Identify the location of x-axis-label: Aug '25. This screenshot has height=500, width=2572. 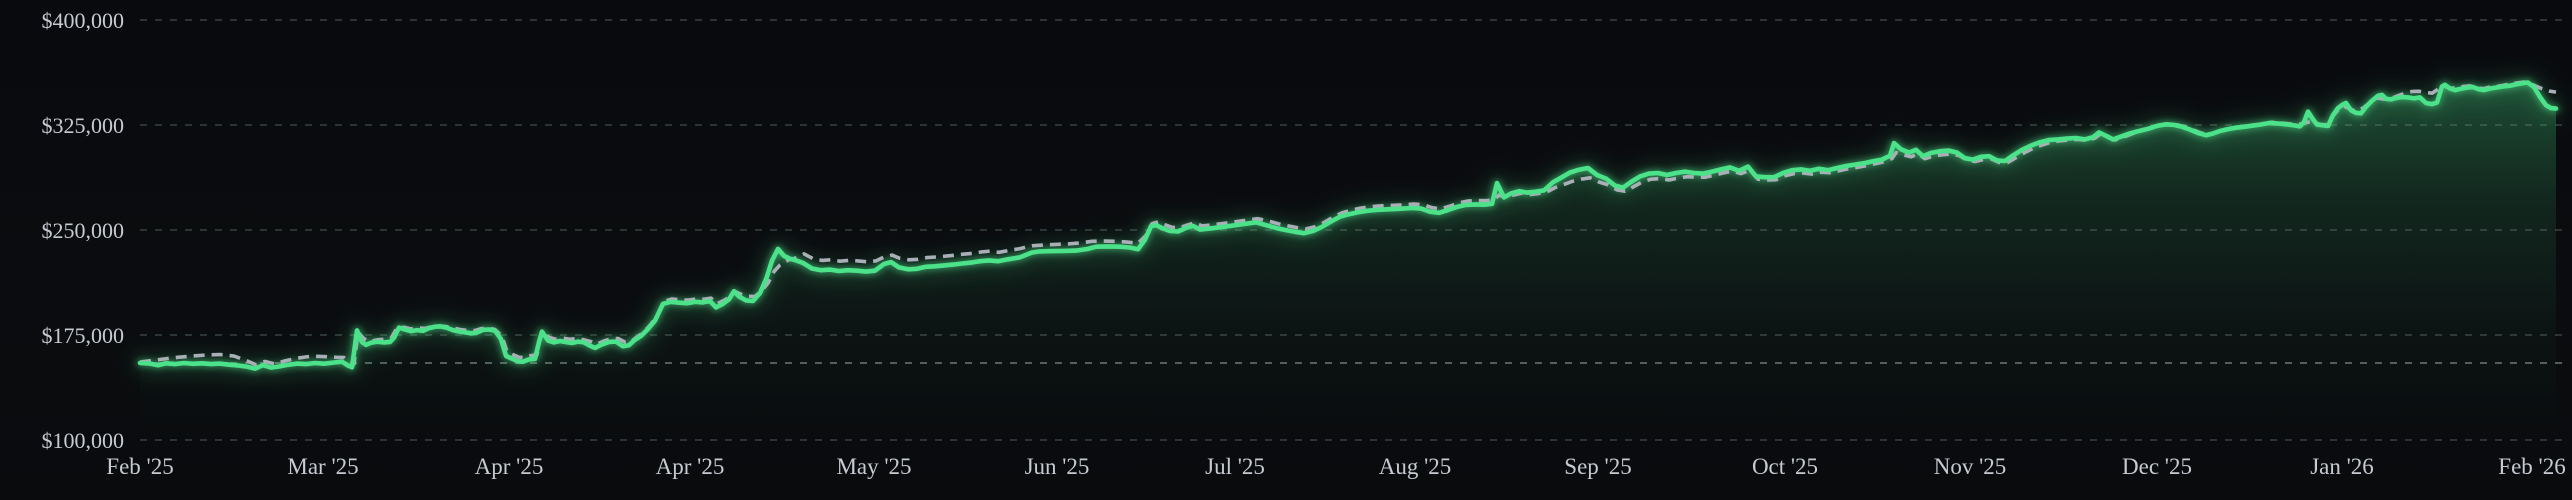
(1415, 466).